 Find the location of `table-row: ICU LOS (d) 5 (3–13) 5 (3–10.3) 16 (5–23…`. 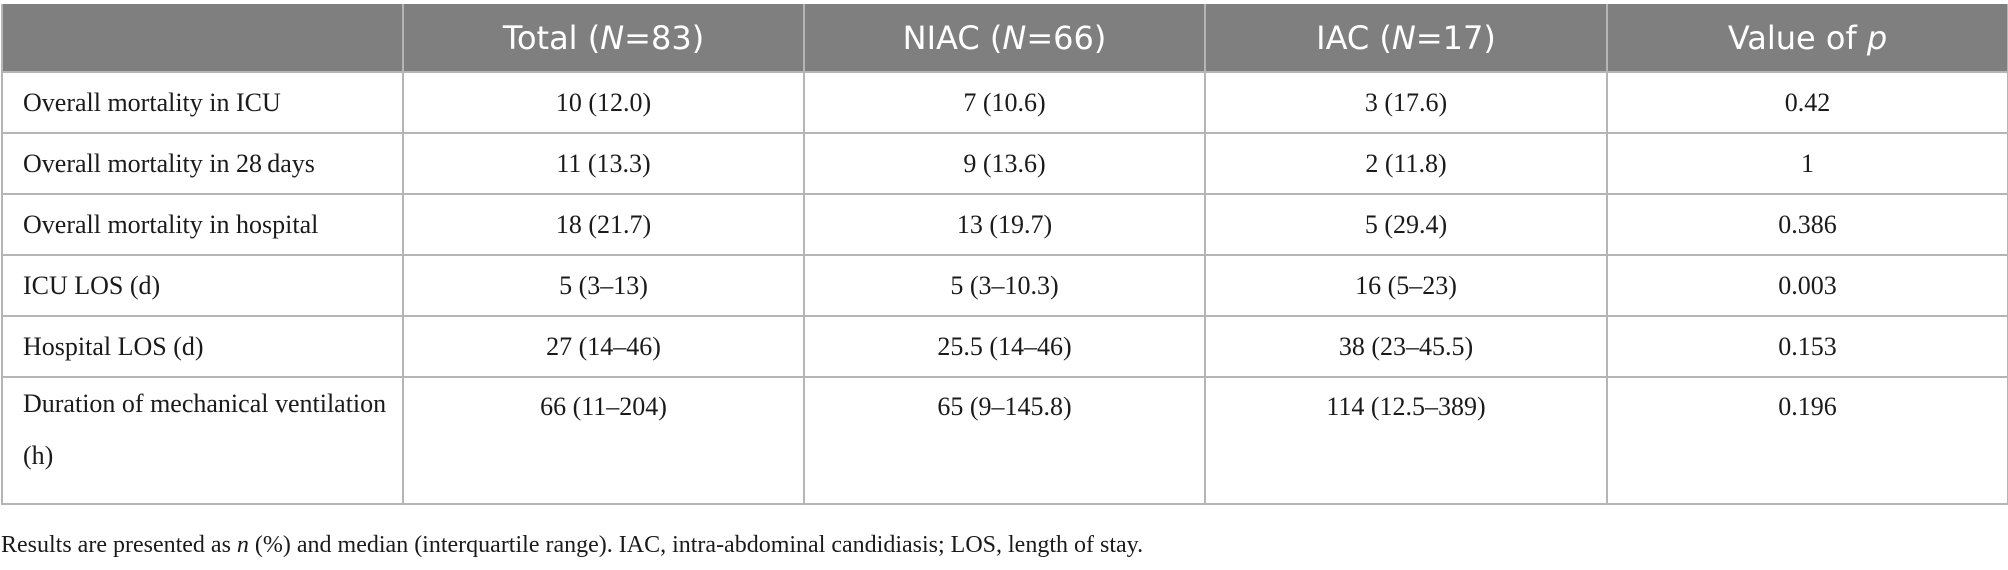

table-row: ICU LOS (d) 5 (3–13) 5 (3–10.3) 16 (5–23… is located at coordinates (1004, 285).